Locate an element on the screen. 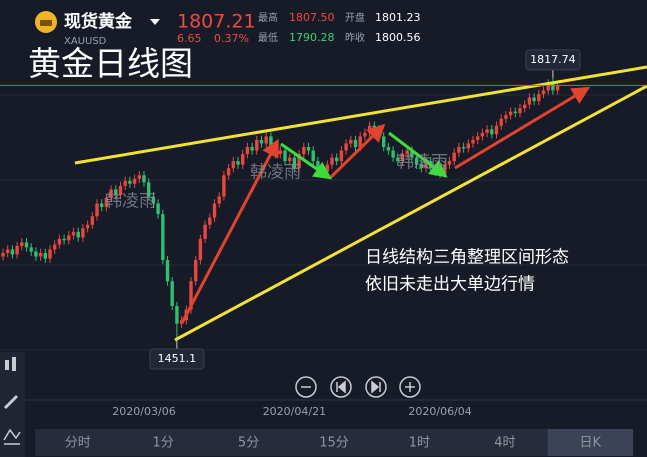 Image resolution: width=647 pixels, height=457 pixels. tab: 分时 is located at coordinates (78, 443).